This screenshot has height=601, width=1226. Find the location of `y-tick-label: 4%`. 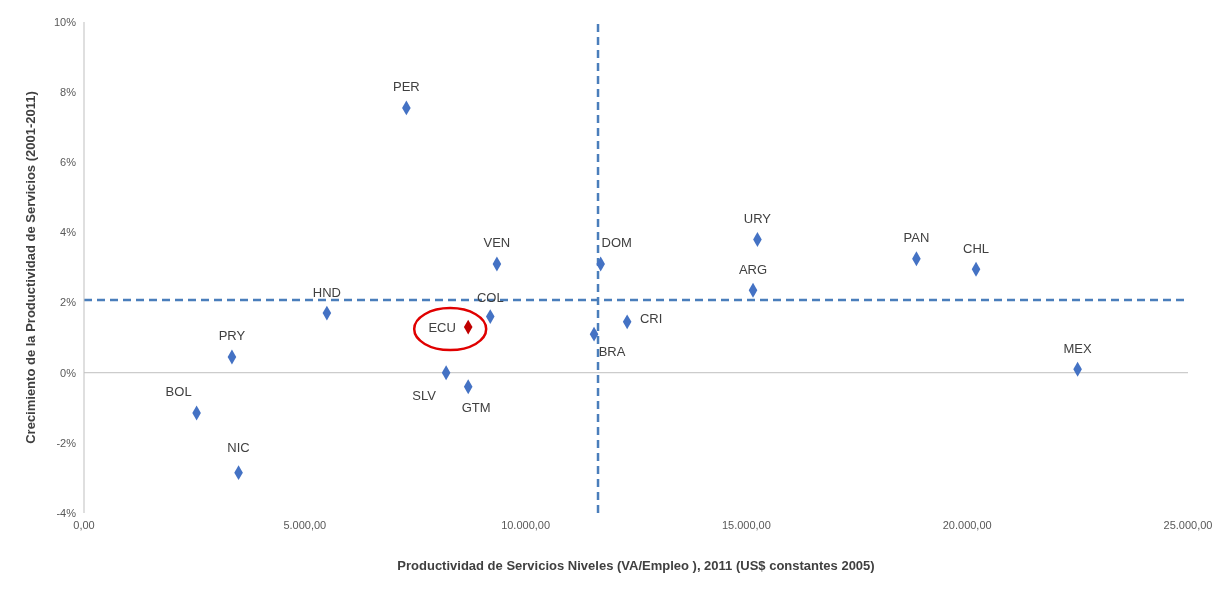

y-tick-label: 4% is located at coordinates (68, 232).